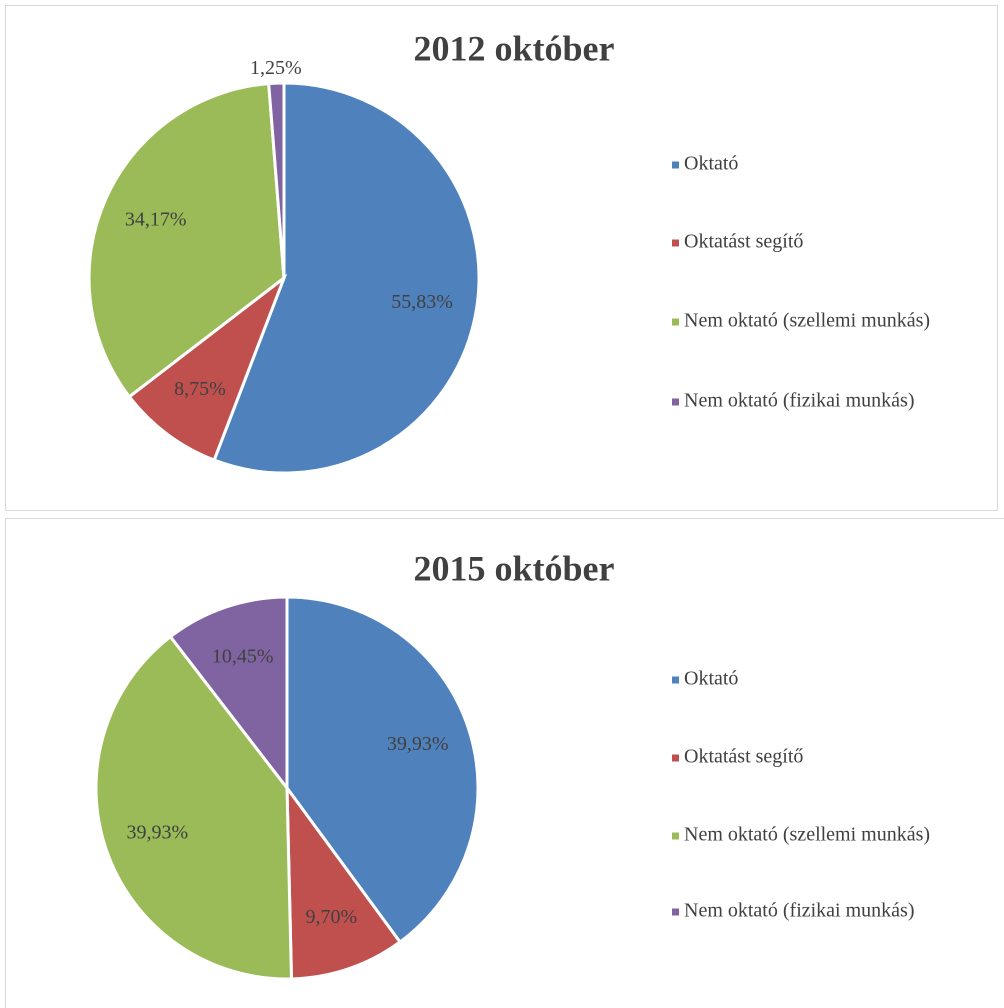 The width and height of the screenshot is (1004, 1008). Describe the element at coordinates (332, 917) in the screenshot. I see `data-label: 9,70%` at that location.